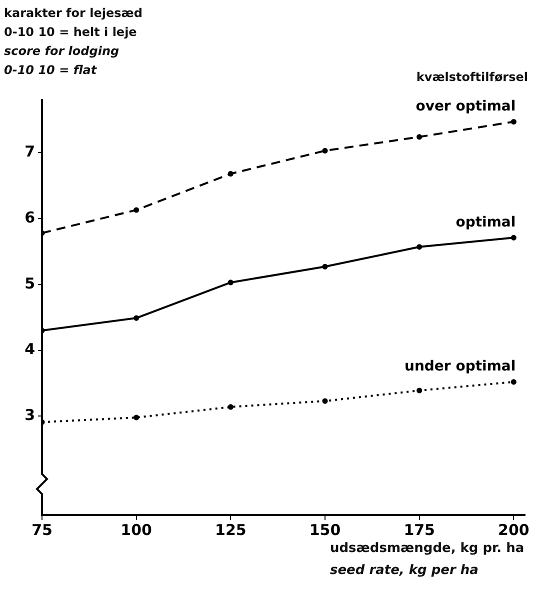 The height and width of the screenshot is (589, 550). I want to click on series-label: under optimal, so click(460, 366).